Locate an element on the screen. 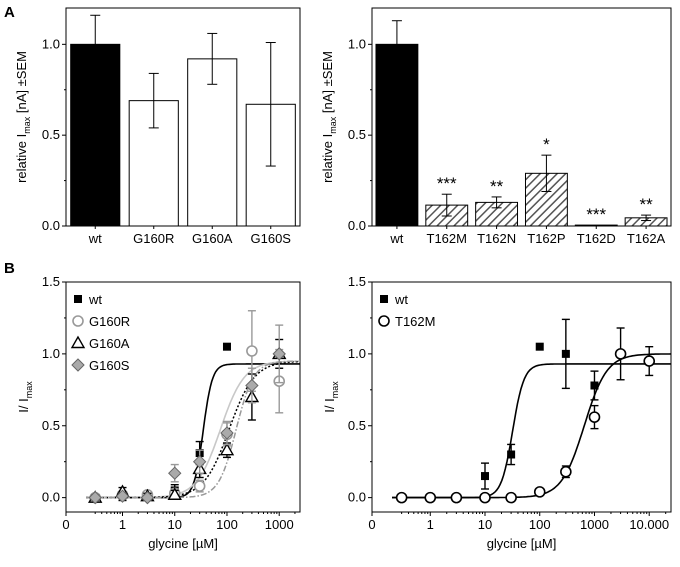 The height and width of the screenshot is (567, 680). bar-wt is located at coordinates (397, 135).